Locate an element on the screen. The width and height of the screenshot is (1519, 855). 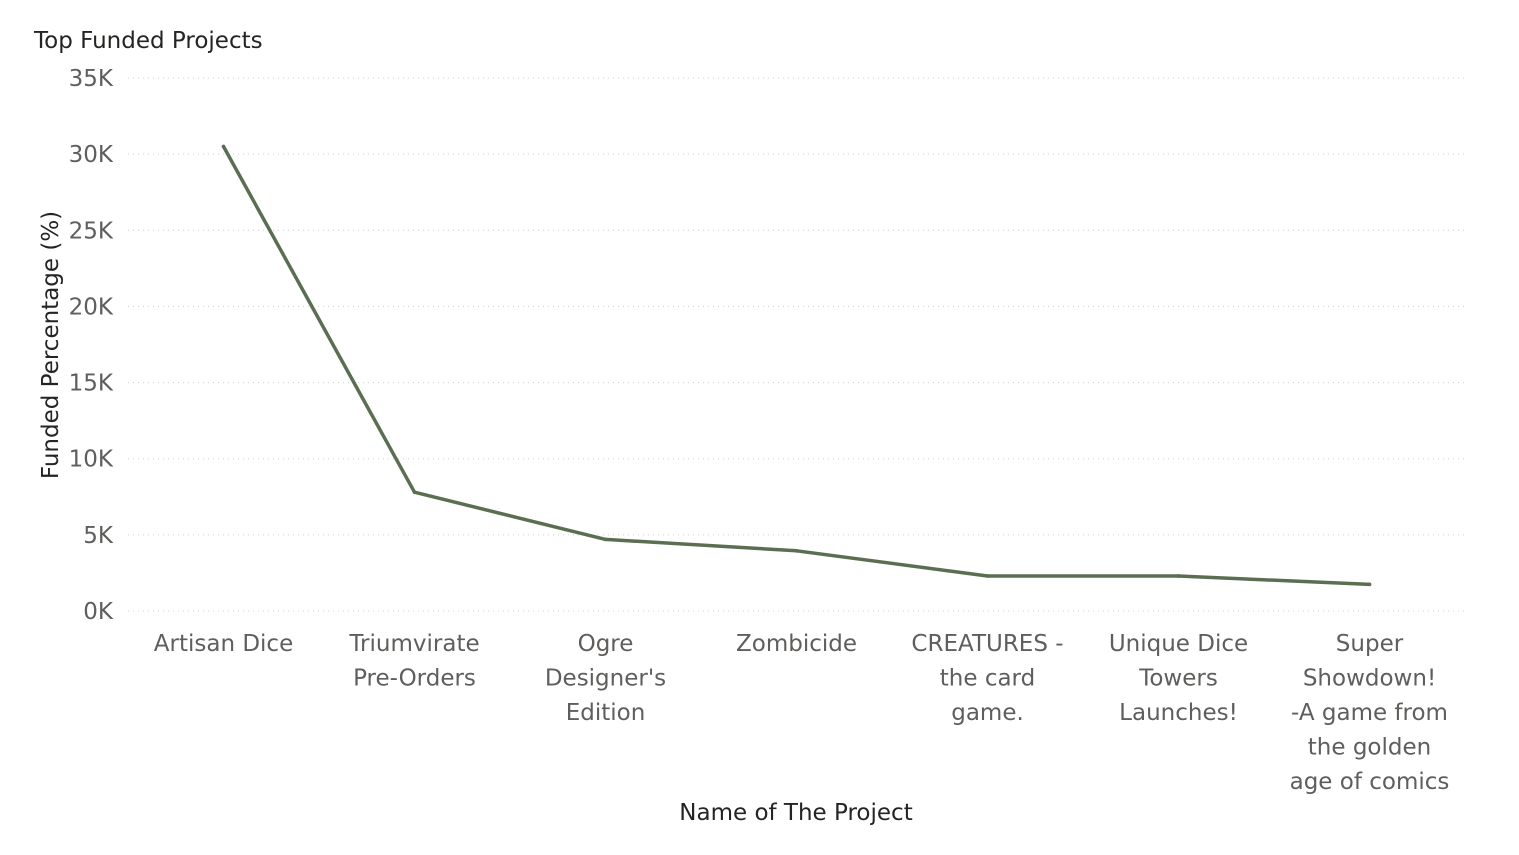
y-tick-label: 30K is located at coordinates (91, 155).